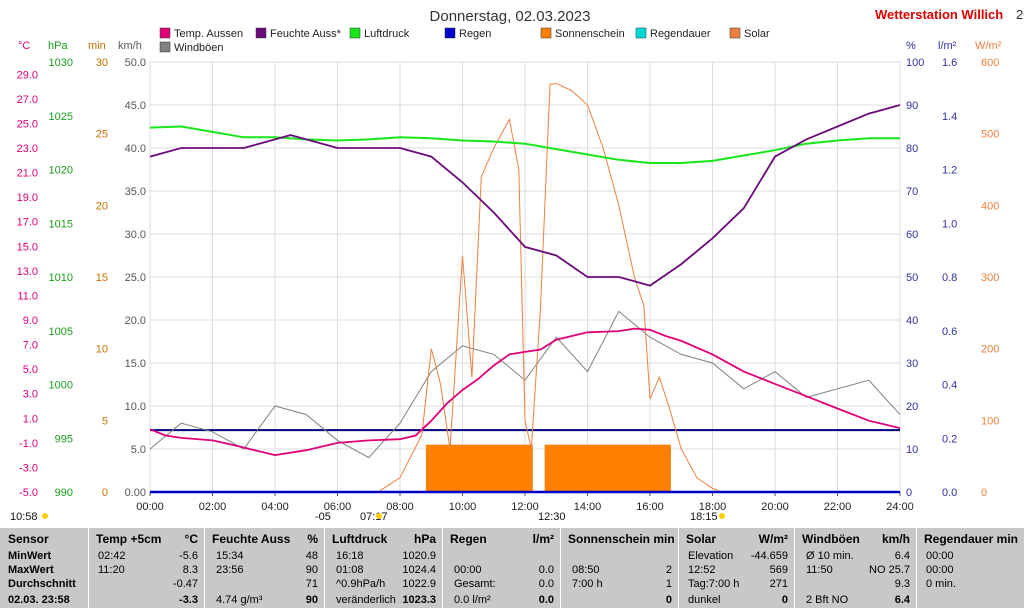 The image size is (1024, 608). I want to click on solar-tick-label: 200, so click(990, 350).